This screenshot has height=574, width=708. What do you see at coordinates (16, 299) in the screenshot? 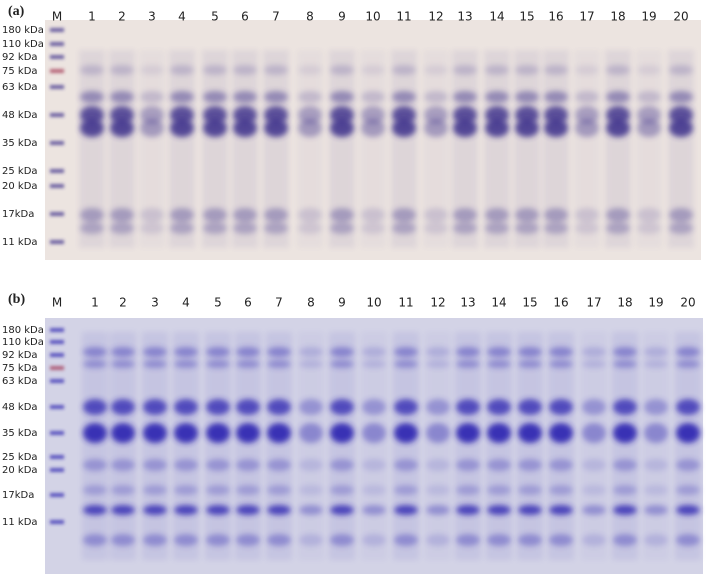
I see `panel-label: (b)` at bounding box center [16, 299].